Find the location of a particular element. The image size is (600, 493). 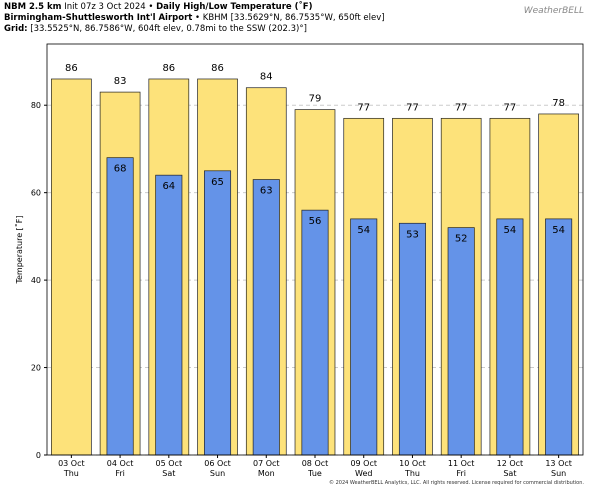

value-label: 64 is located at coordinates (168, 186).